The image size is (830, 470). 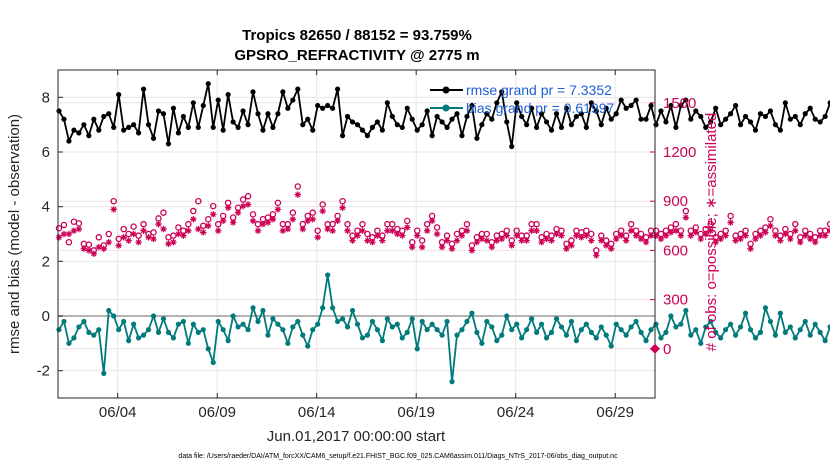 I want to click on right-axis-diamond-marker, so click(x=655, y=348).